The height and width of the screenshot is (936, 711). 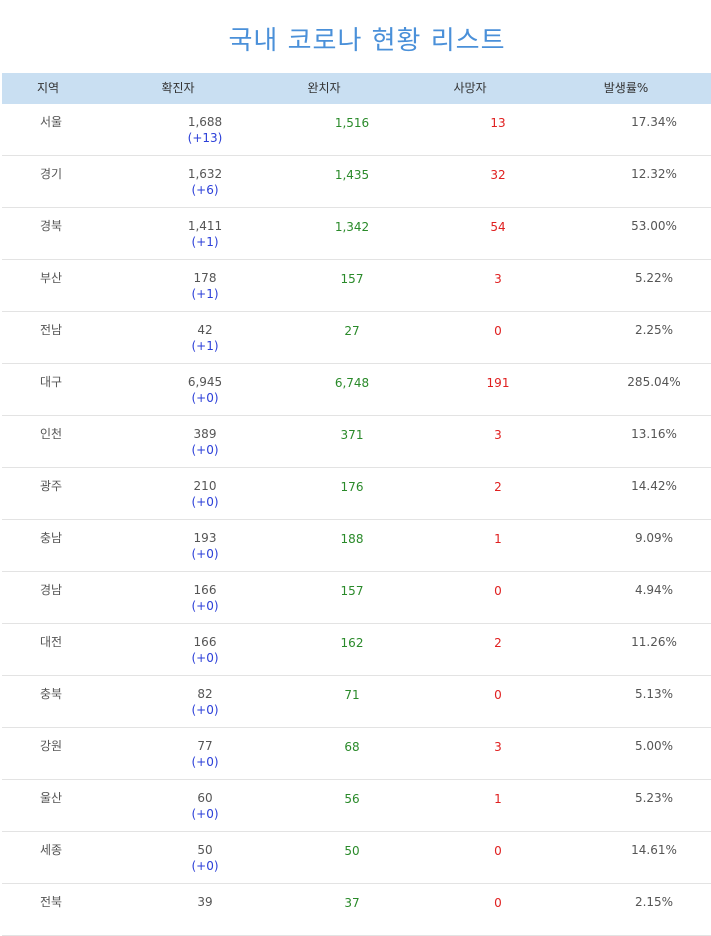 What do you see at coordinates (51, 330) in the screenshot?
I see `region-cell: 전남` at bounding box center [51, 330].